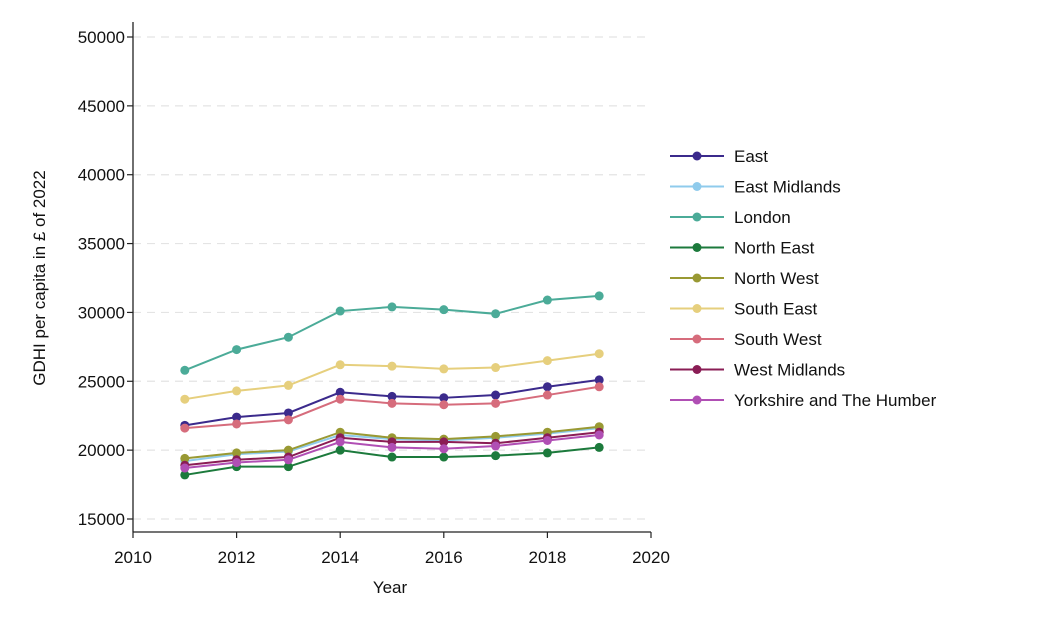 This screenshot has width=1043, height=625. I want to click on legend-label: Yorkshire and The Humber, so click(835, 400).